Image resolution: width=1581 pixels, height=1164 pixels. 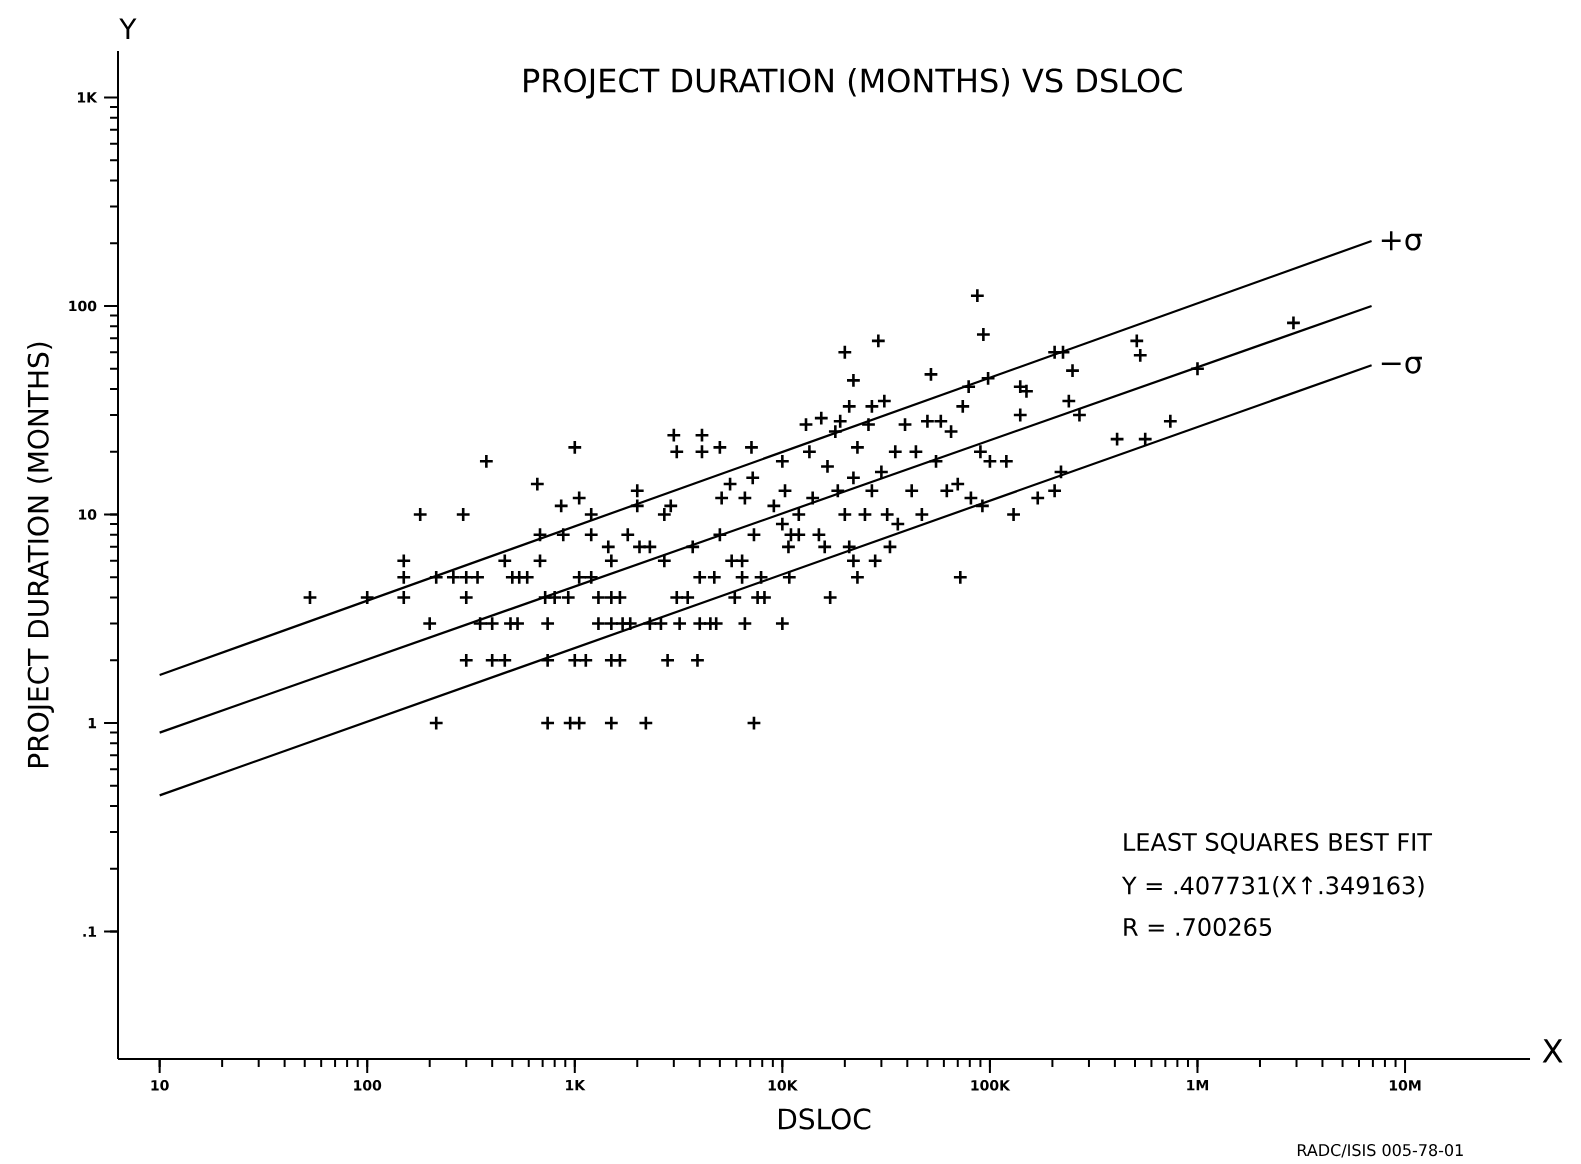 What do you see at coordinates (1552, 1051) in the screenshot?
I see `text: X` at bounding box center [1552, 1051].